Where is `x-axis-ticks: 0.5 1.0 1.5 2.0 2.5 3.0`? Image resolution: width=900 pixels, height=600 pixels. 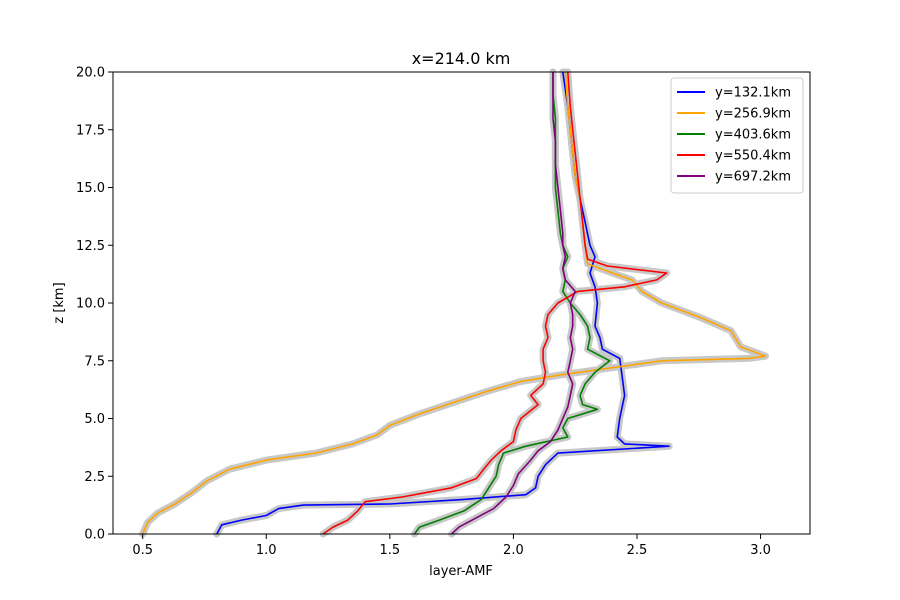 x-axis-ticks: 0.5 1.0 1.5 2.0 2.5 3.0 is located at coordinates (451, 546).